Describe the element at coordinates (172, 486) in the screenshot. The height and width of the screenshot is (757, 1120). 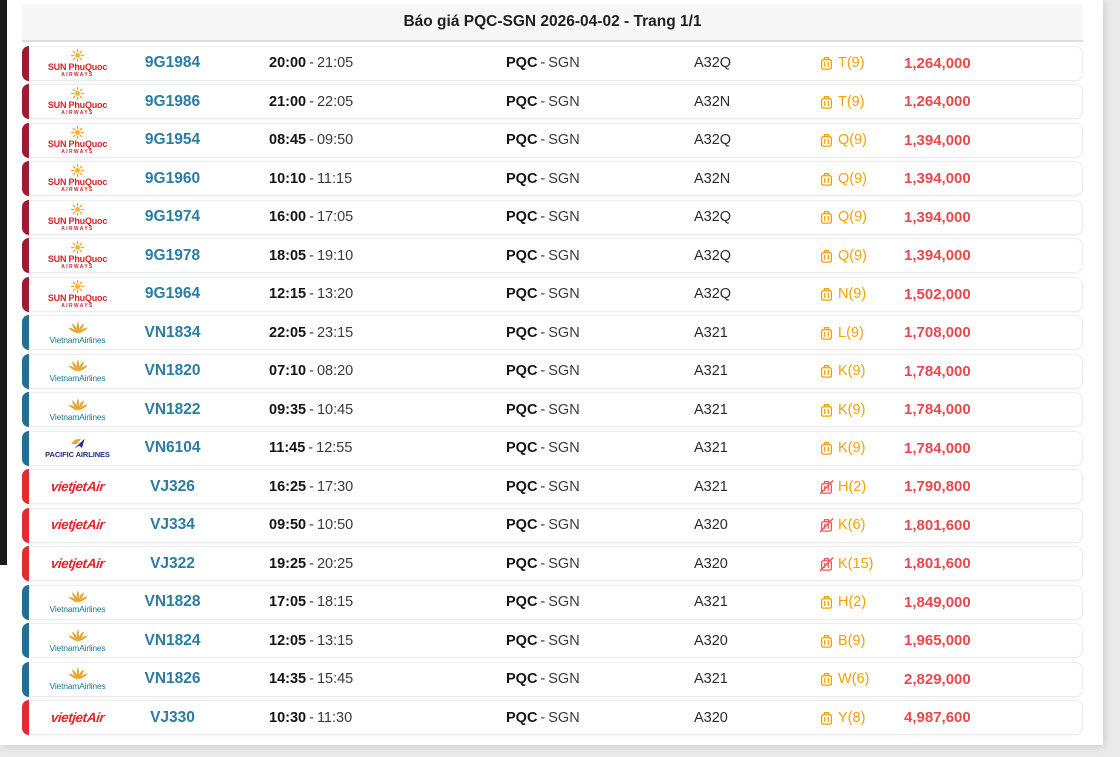
I see `flight-number: VJ326` at that location.